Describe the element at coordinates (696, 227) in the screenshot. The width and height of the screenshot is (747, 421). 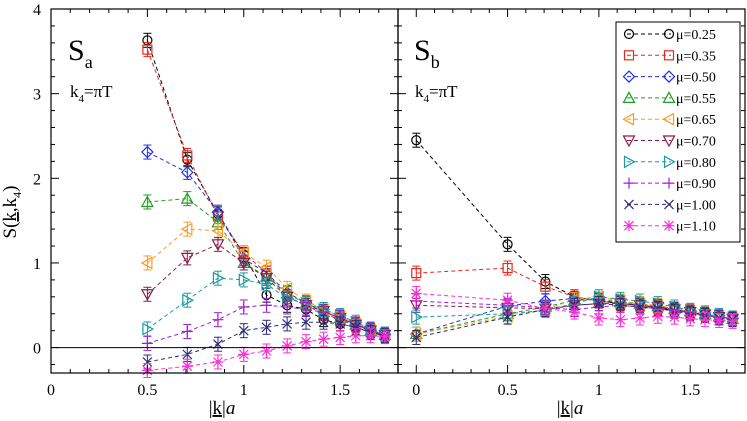
I see `legend-label: μ=1.10` at that location.